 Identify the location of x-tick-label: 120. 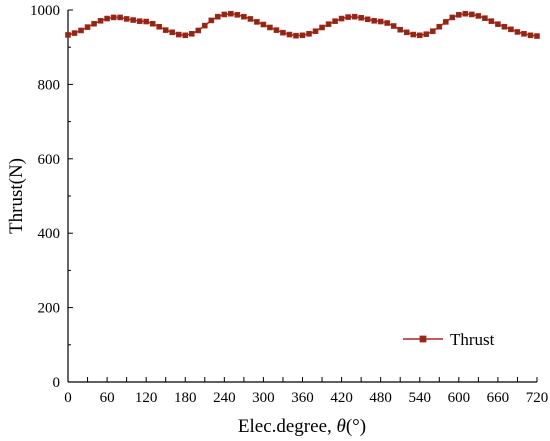
(146, 398).